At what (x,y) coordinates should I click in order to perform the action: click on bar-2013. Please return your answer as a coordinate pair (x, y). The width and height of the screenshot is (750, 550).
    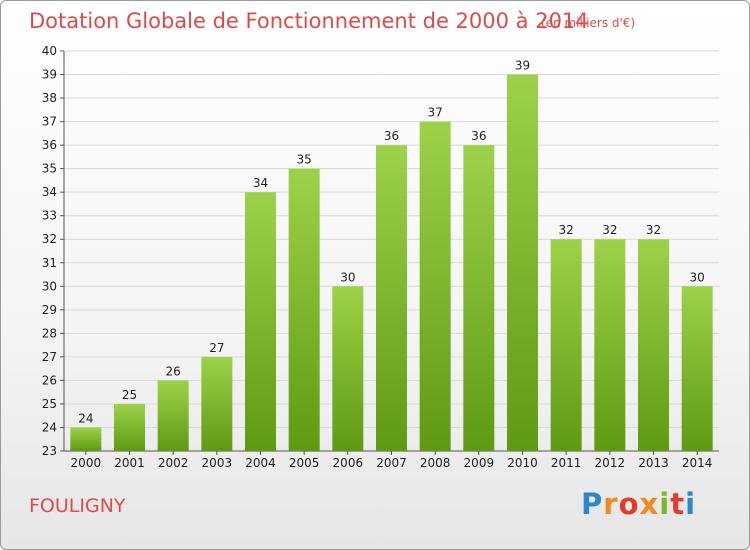
    Looking at the image, I should click on (653, 345).